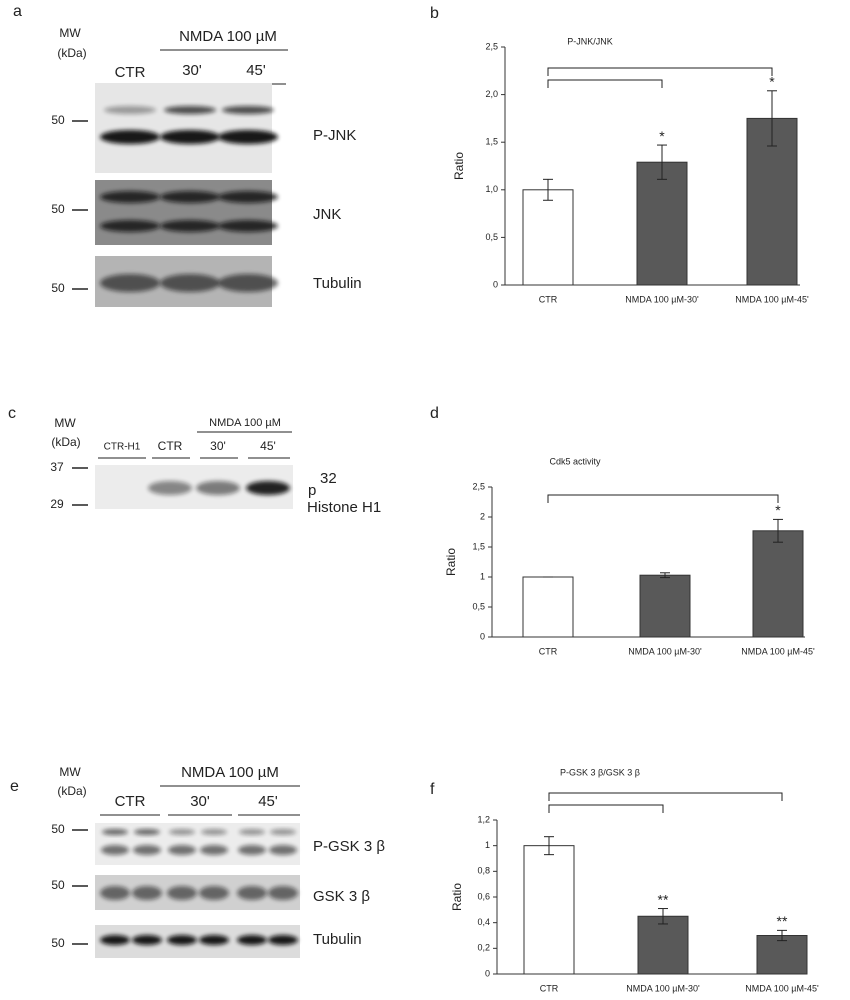 The width and height of the screenshot is (850, 1000). I want to click on y-tick-label: 2, so click(482, 516).